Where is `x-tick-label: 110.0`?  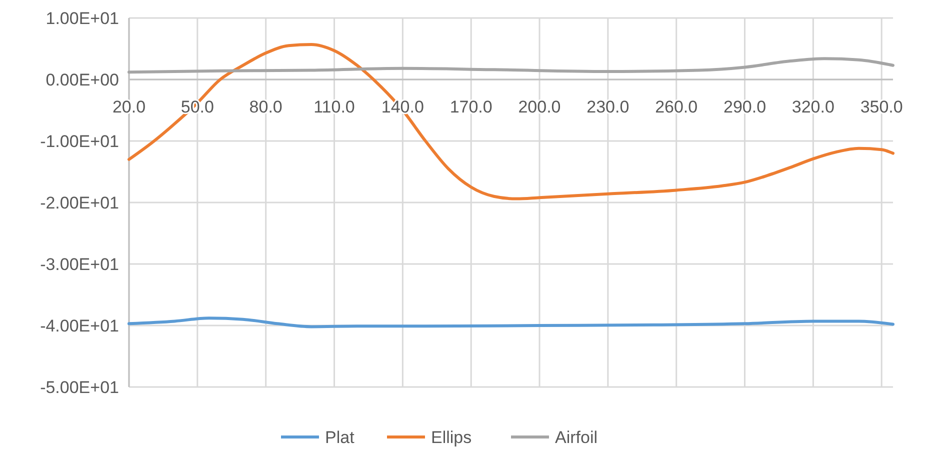
x-tick-label: 110.0 is located at coordinates (334, 107).